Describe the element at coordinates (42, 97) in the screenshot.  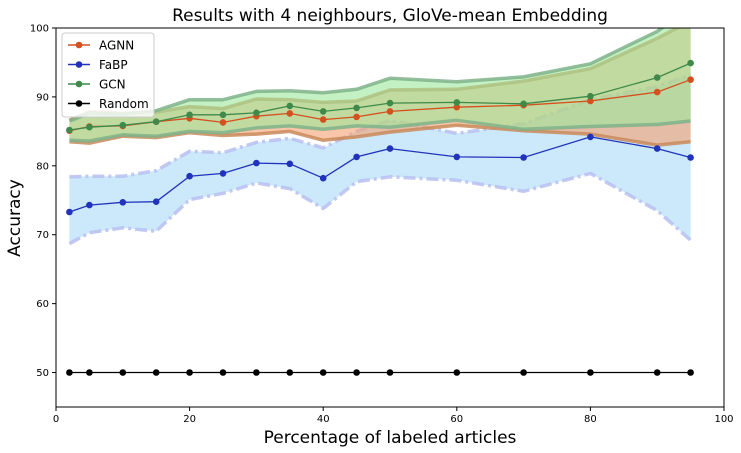
I see `y-tick-label: 90` at that location.